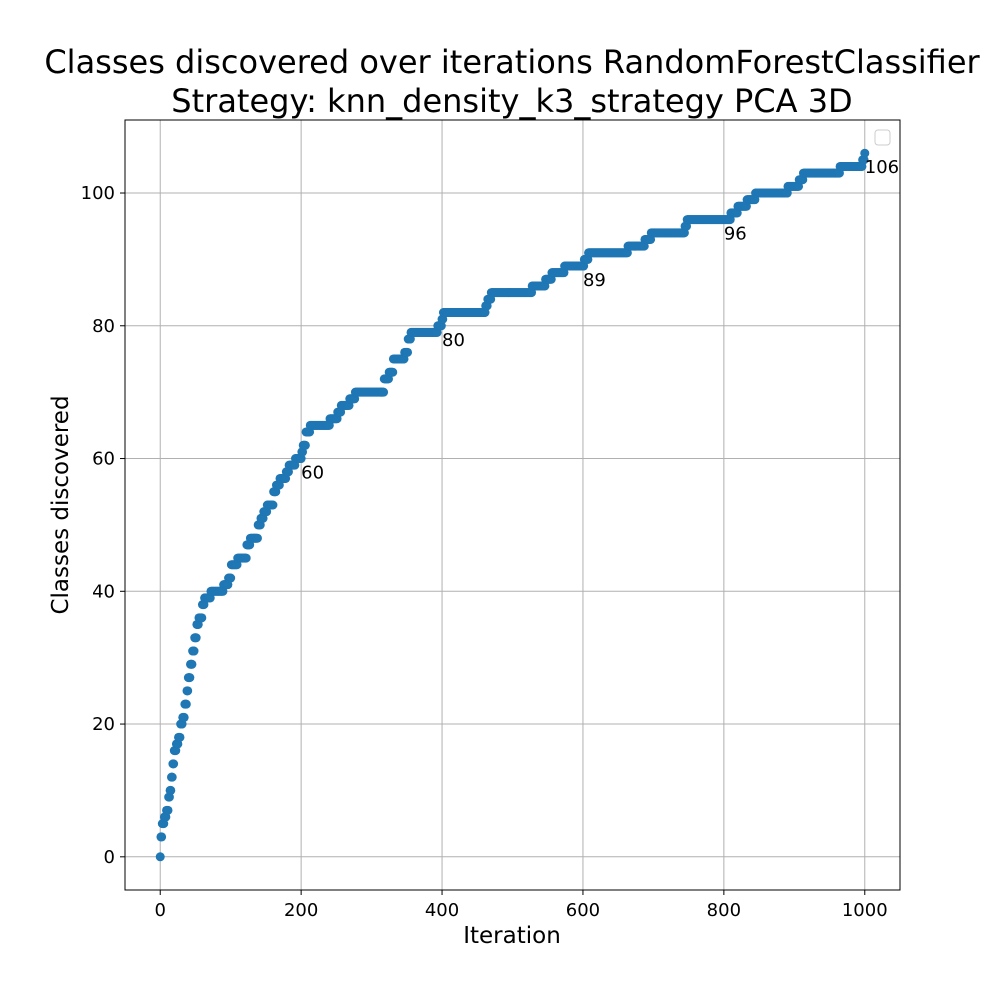  I want to click on x-tick-label: 800, so click(724, 910).